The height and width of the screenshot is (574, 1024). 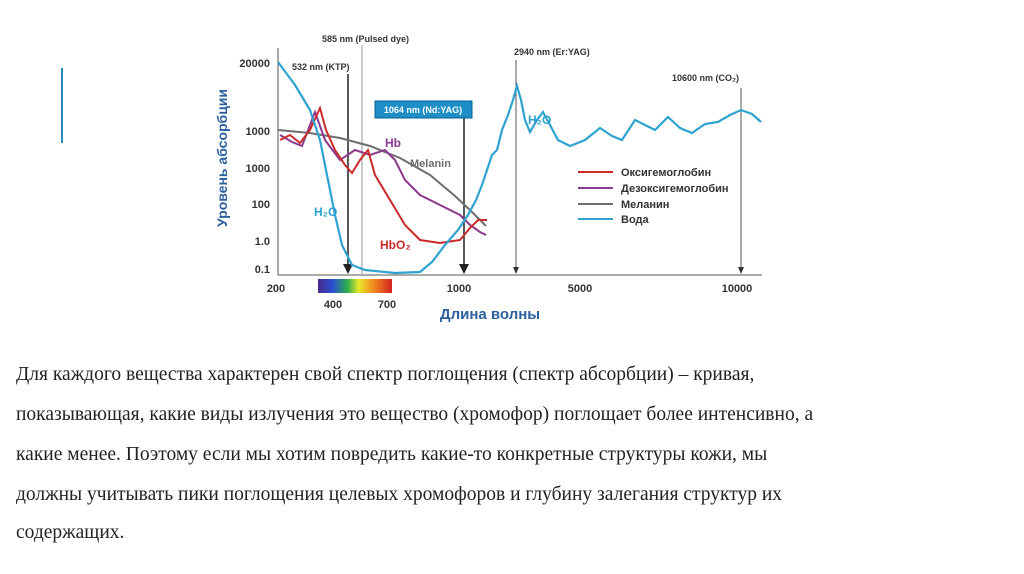 What do you see at coordinates (552, 52) in the screenshot?
I see `laser-label: 2940 nm (Er:YAG)` at bounding box center [552, 52].